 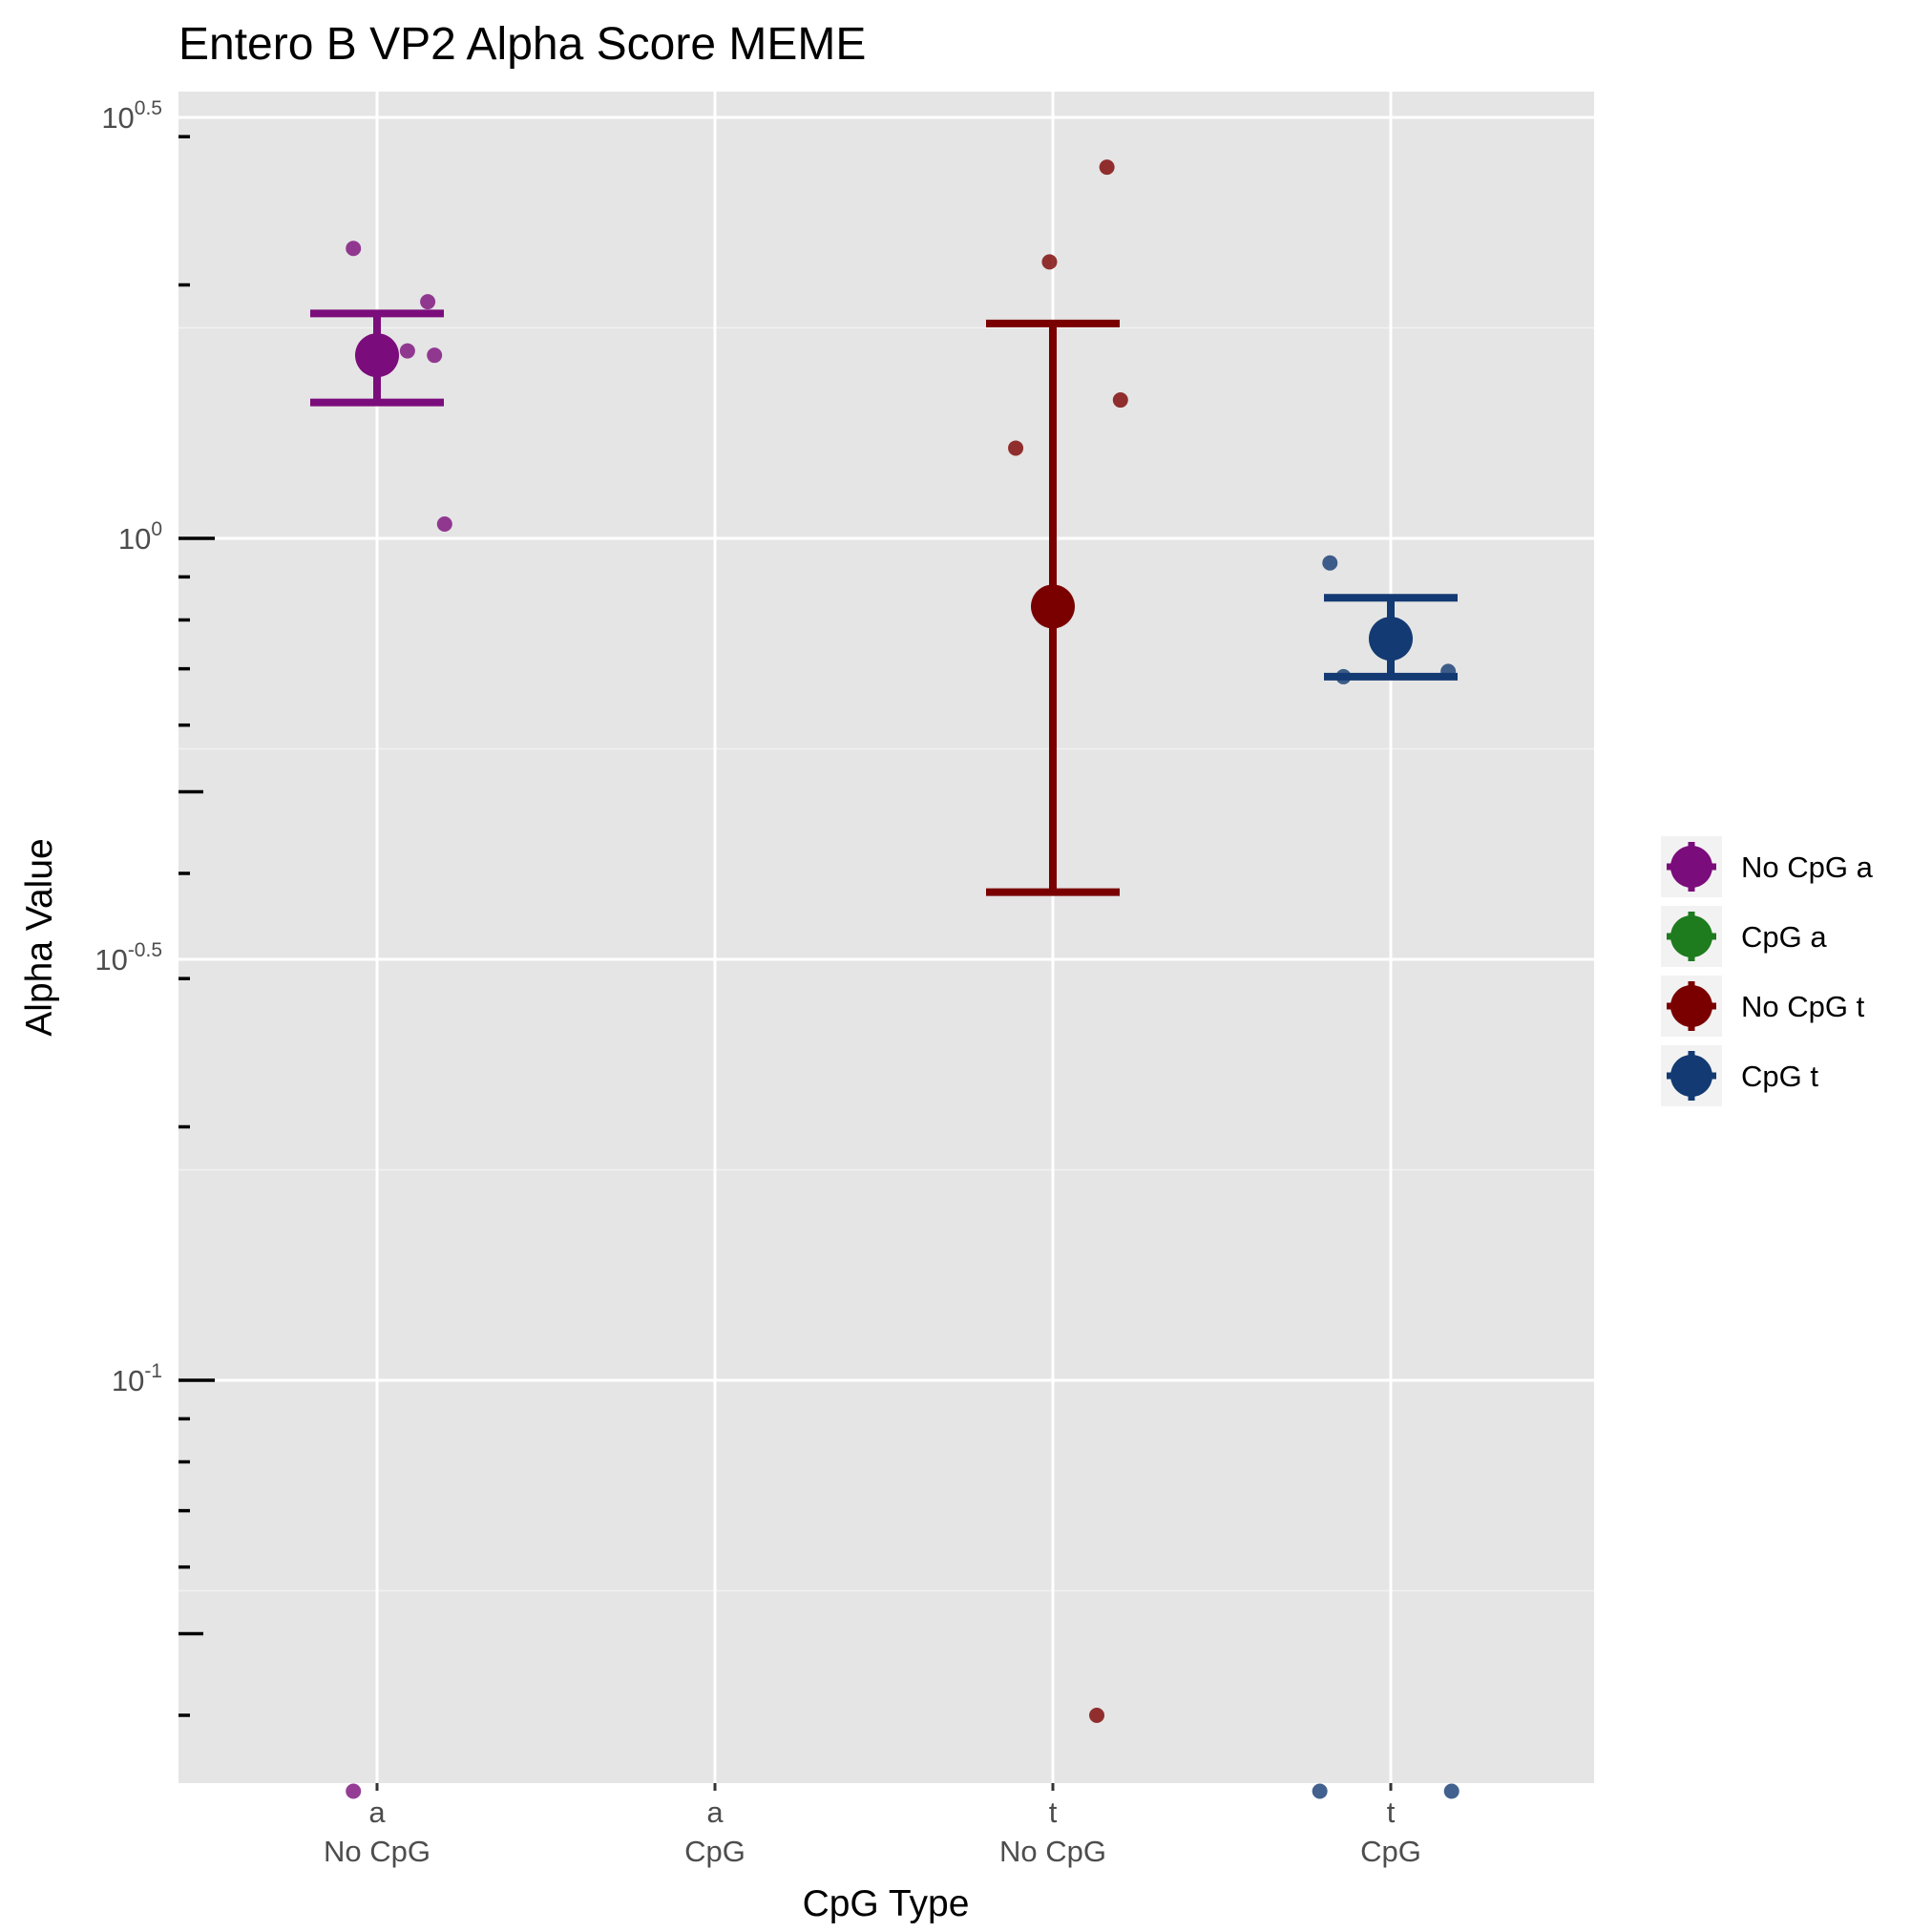 I want to click on y-axis-title: Alpha Value, so click(x=39, y=937).